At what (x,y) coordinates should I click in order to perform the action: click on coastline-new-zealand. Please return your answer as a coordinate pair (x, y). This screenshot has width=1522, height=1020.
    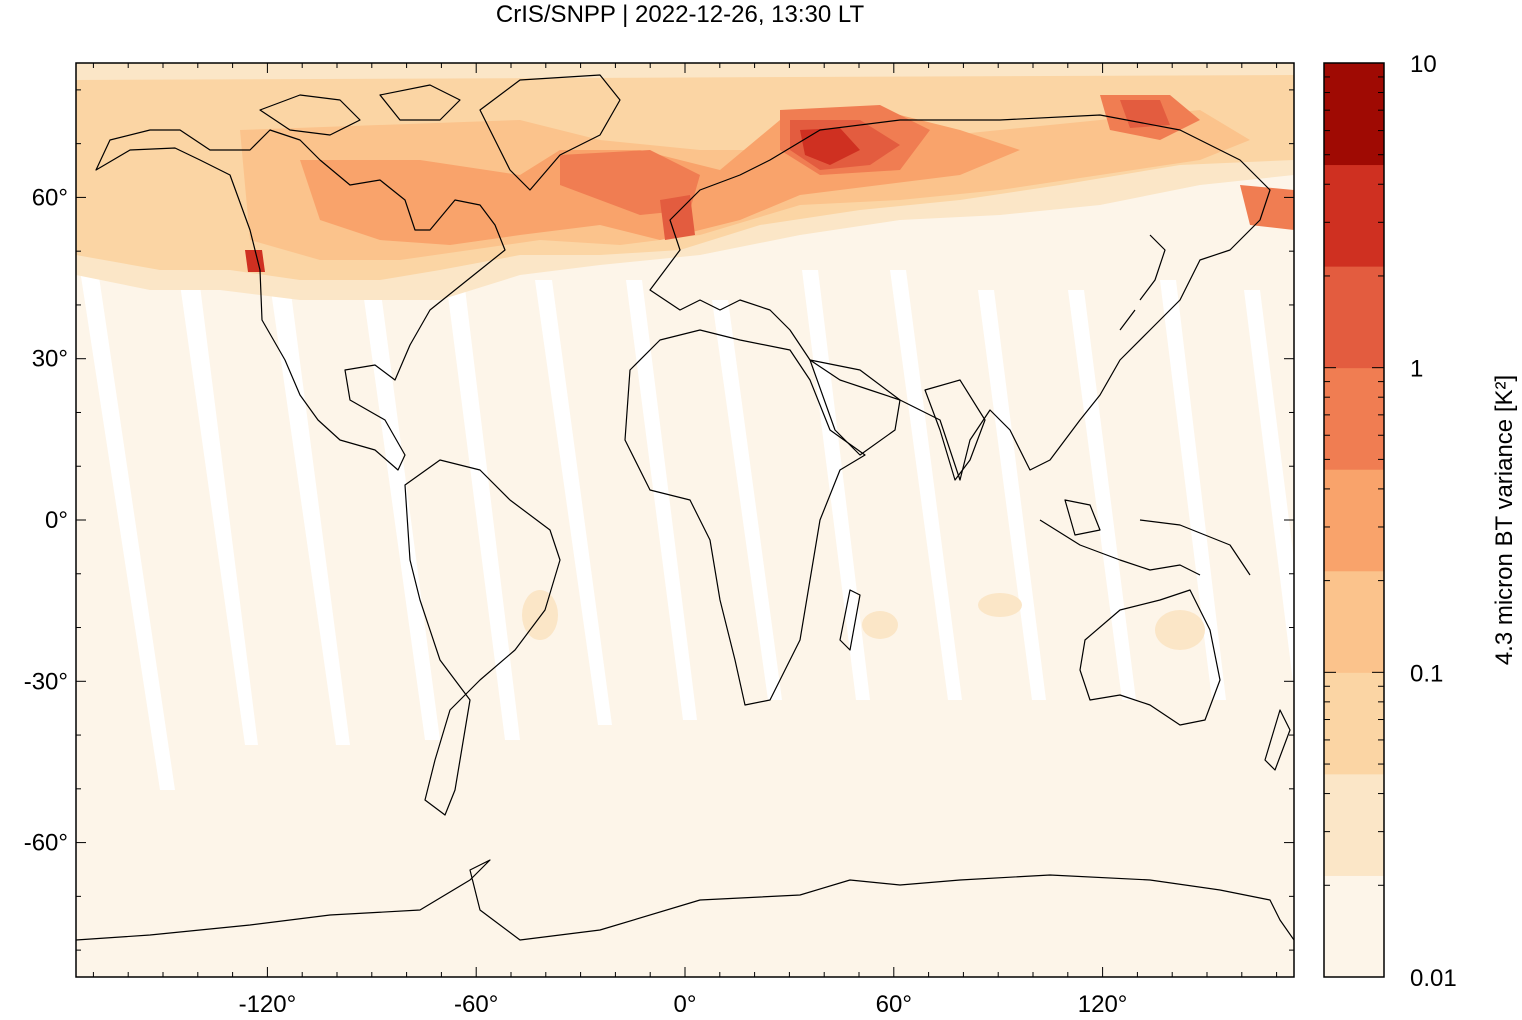
    Looking at the image, I should click on (1277, 740).